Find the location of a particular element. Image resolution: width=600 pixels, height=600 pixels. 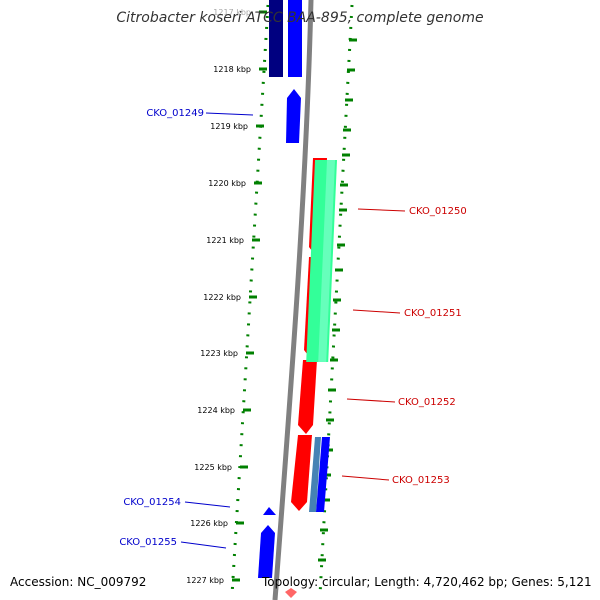

forward-genes is located at coordinates (280, 289).